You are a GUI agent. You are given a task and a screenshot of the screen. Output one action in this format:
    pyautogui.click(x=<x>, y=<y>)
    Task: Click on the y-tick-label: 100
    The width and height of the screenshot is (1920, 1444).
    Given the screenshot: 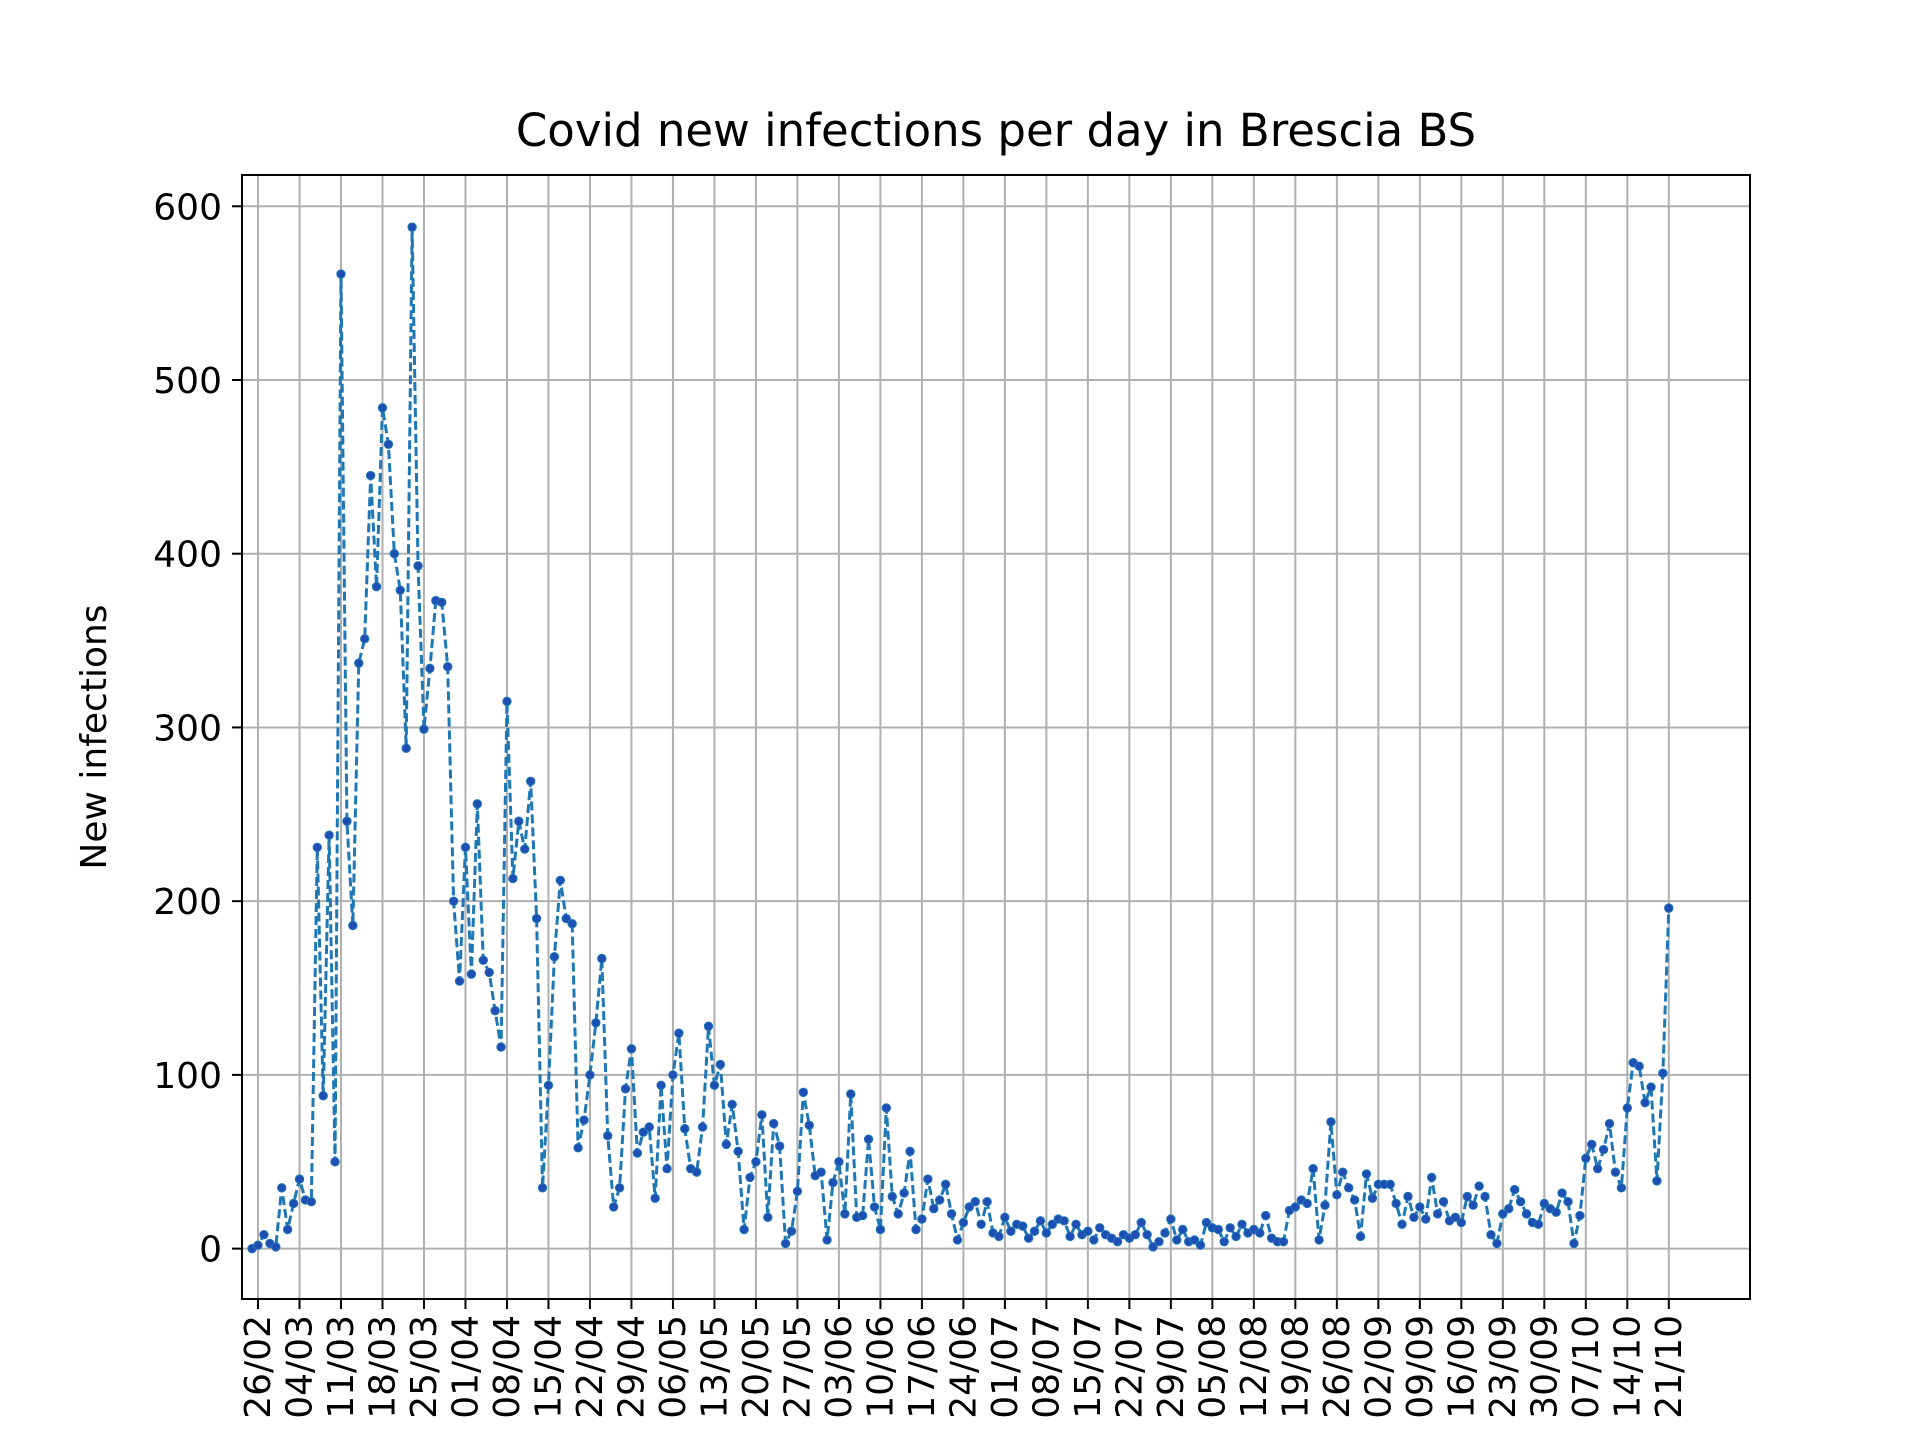 What is the action you would take?
    pyautogui.click(x=187, y=1076)
    